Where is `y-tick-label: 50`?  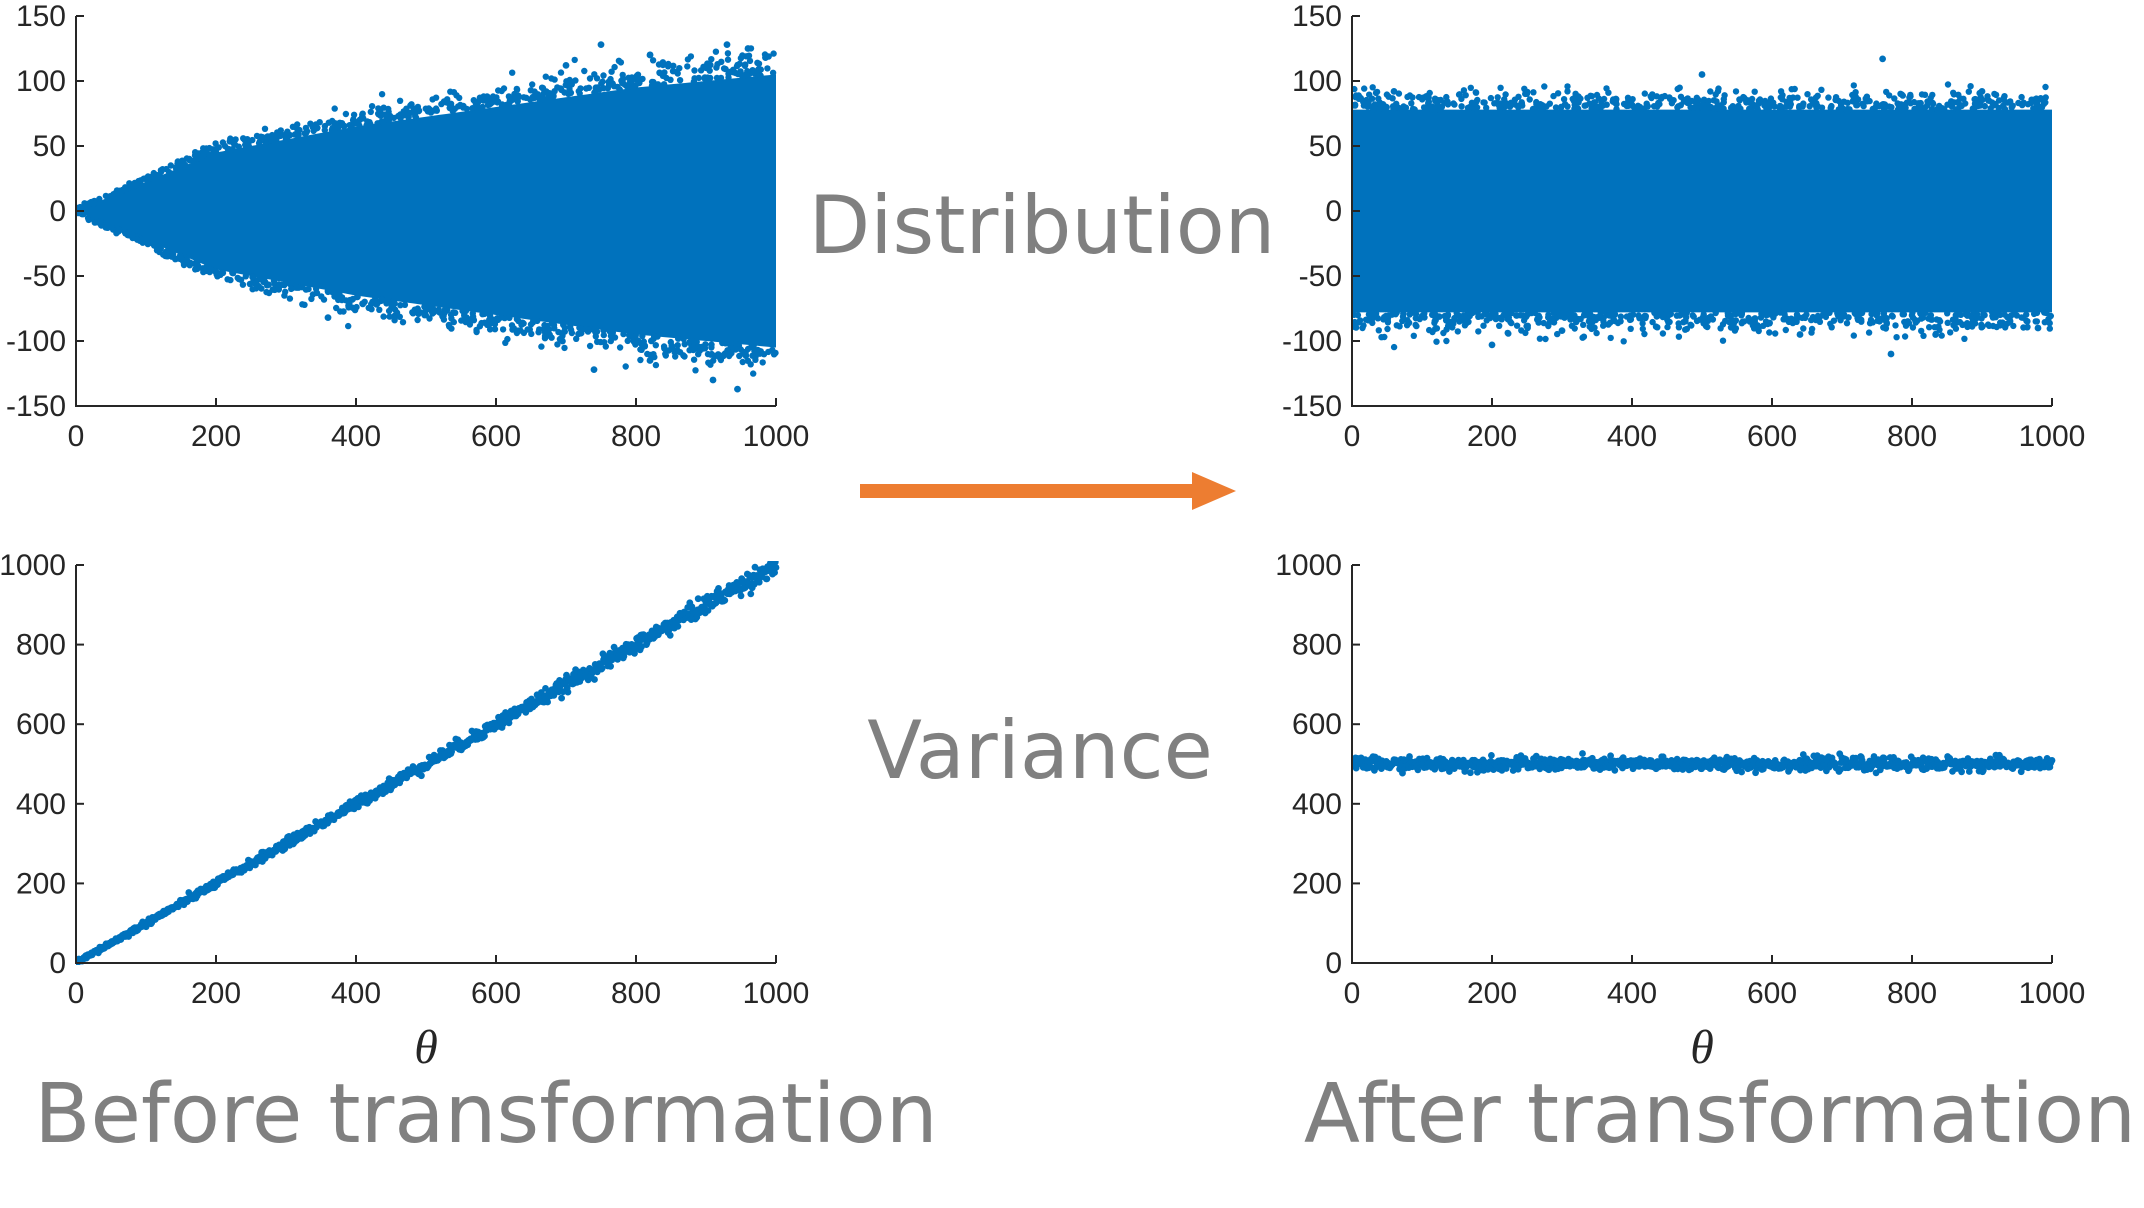 y-tick-label: 50 is located at coordinates (49, 146).